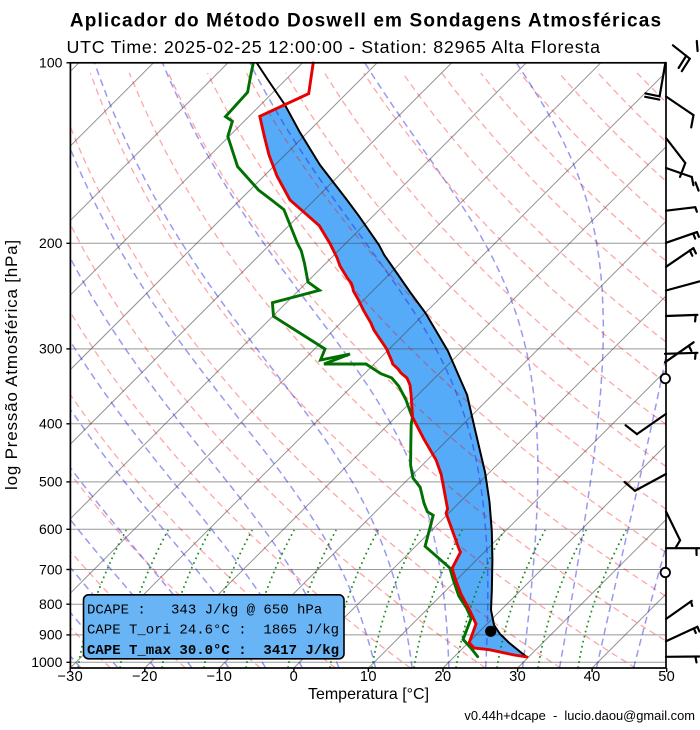 This screenshot has width=700, height=730. What do you see at coordinates (666, 677) in the screenshot?
I see `svg-text: 50` at bounding box center [666, 677].